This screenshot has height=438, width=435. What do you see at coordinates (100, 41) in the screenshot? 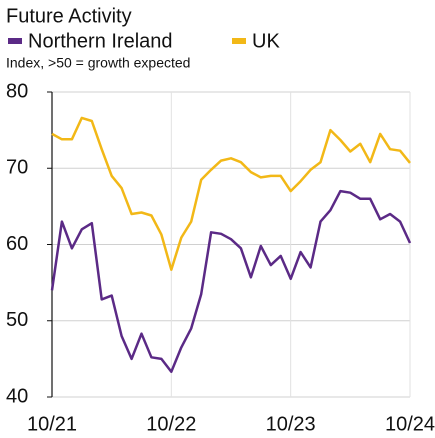
I see `legend-label: Northern Ireland` at bounding box center [100, 41].